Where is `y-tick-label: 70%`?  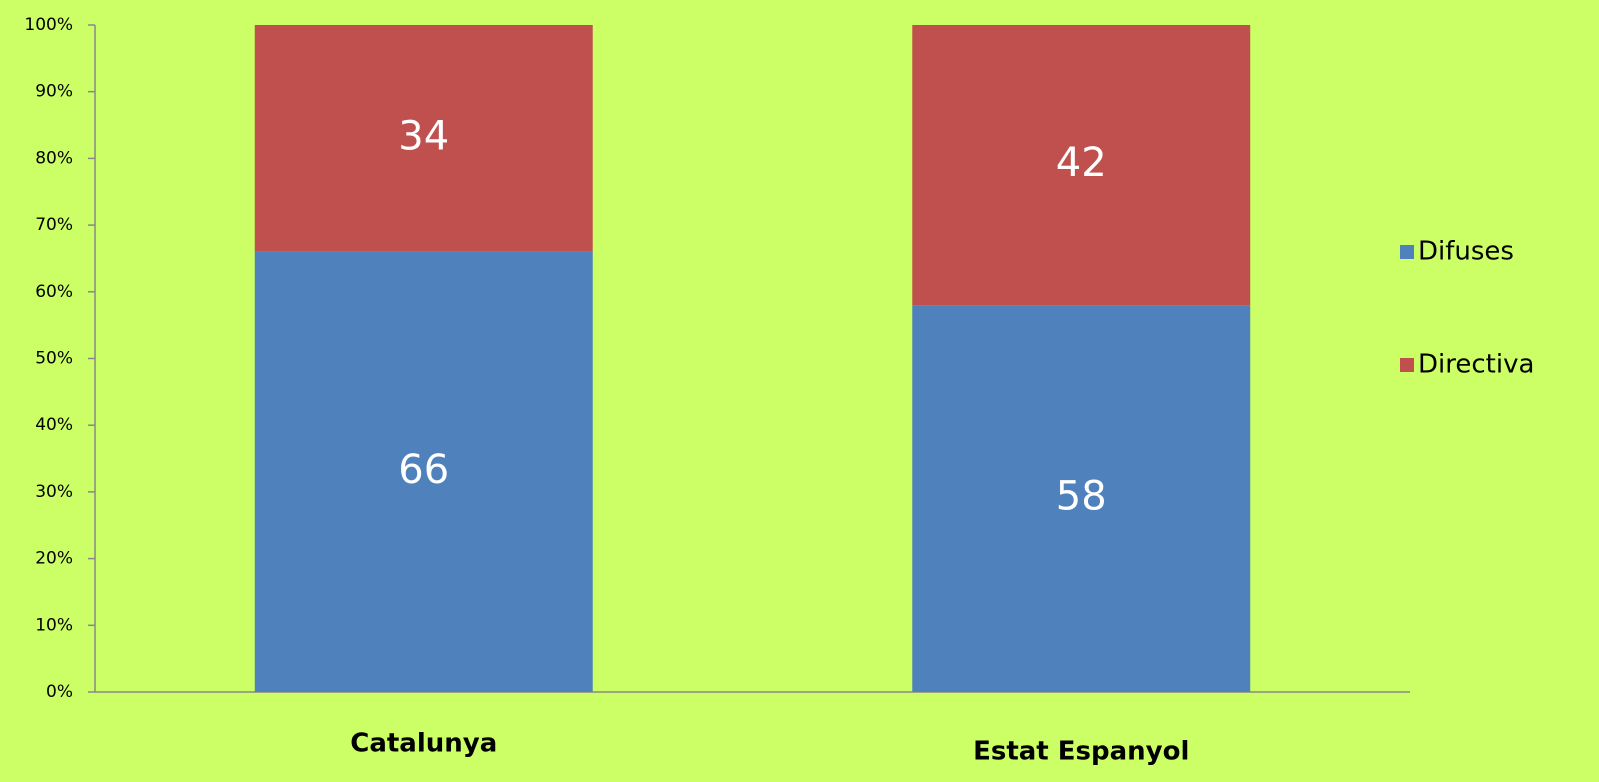
y-tick-label: 70% is located at coordinates (54, 225).